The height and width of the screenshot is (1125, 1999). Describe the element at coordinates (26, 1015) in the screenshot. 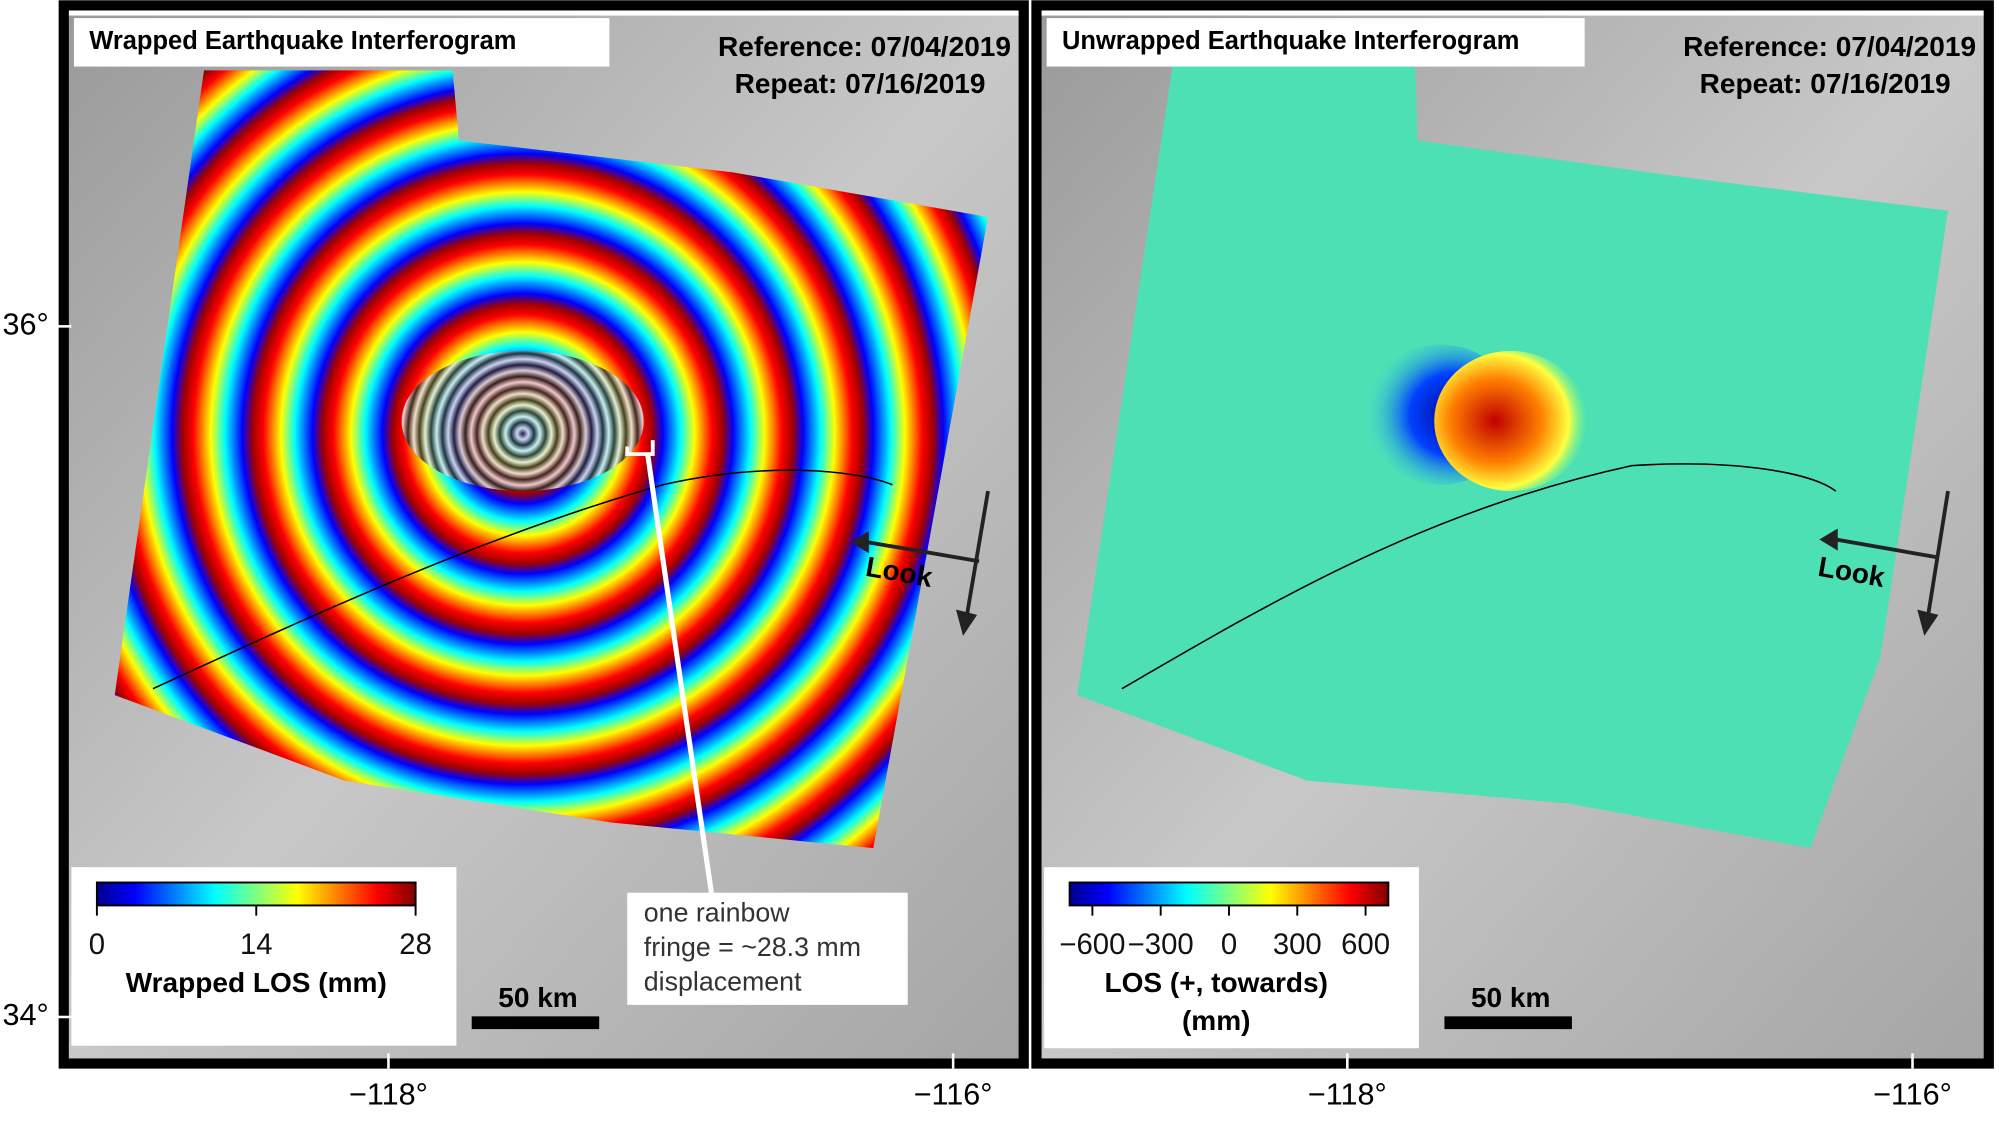

I see `y-tick-label: 34°` at that location.